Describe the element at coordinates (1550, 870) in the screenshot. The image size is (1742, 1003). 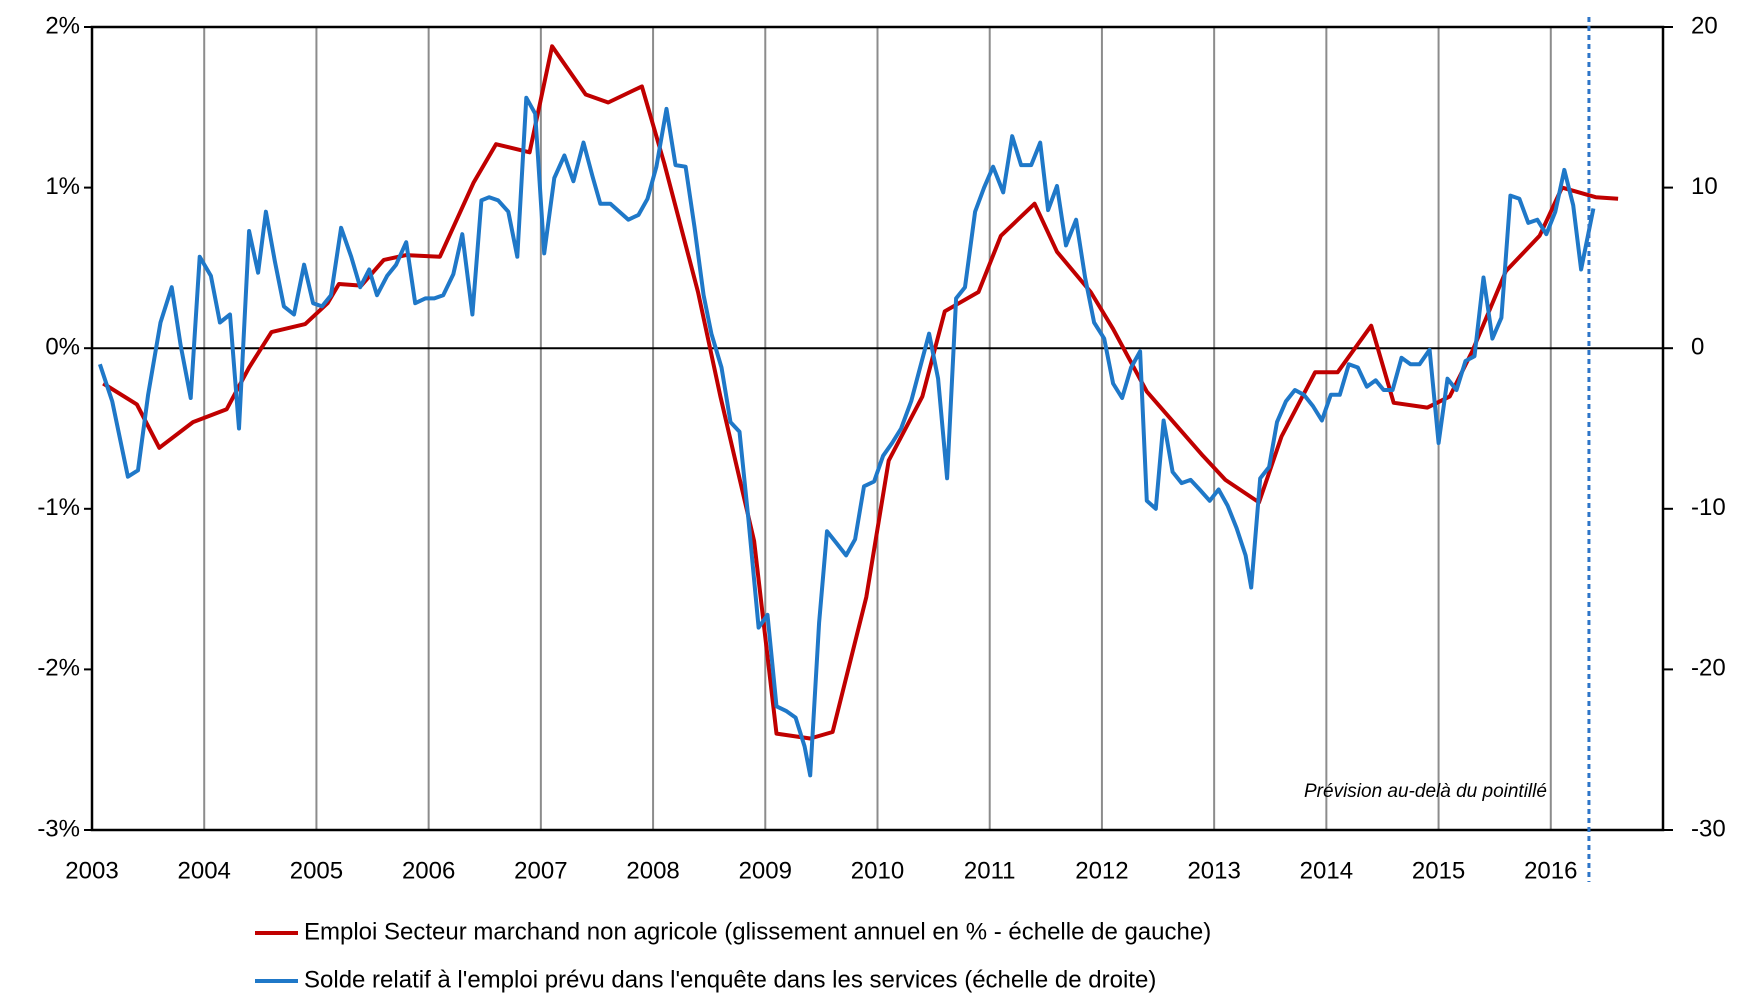
I see `x-tick-label: 2016` at that location.